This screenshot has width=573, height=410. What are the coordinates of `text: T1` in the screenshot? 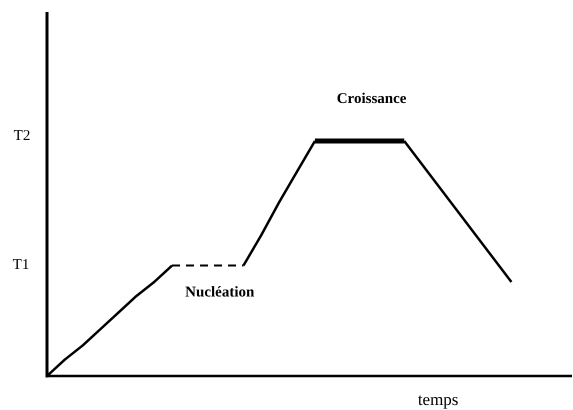 It's located at (21, 265).